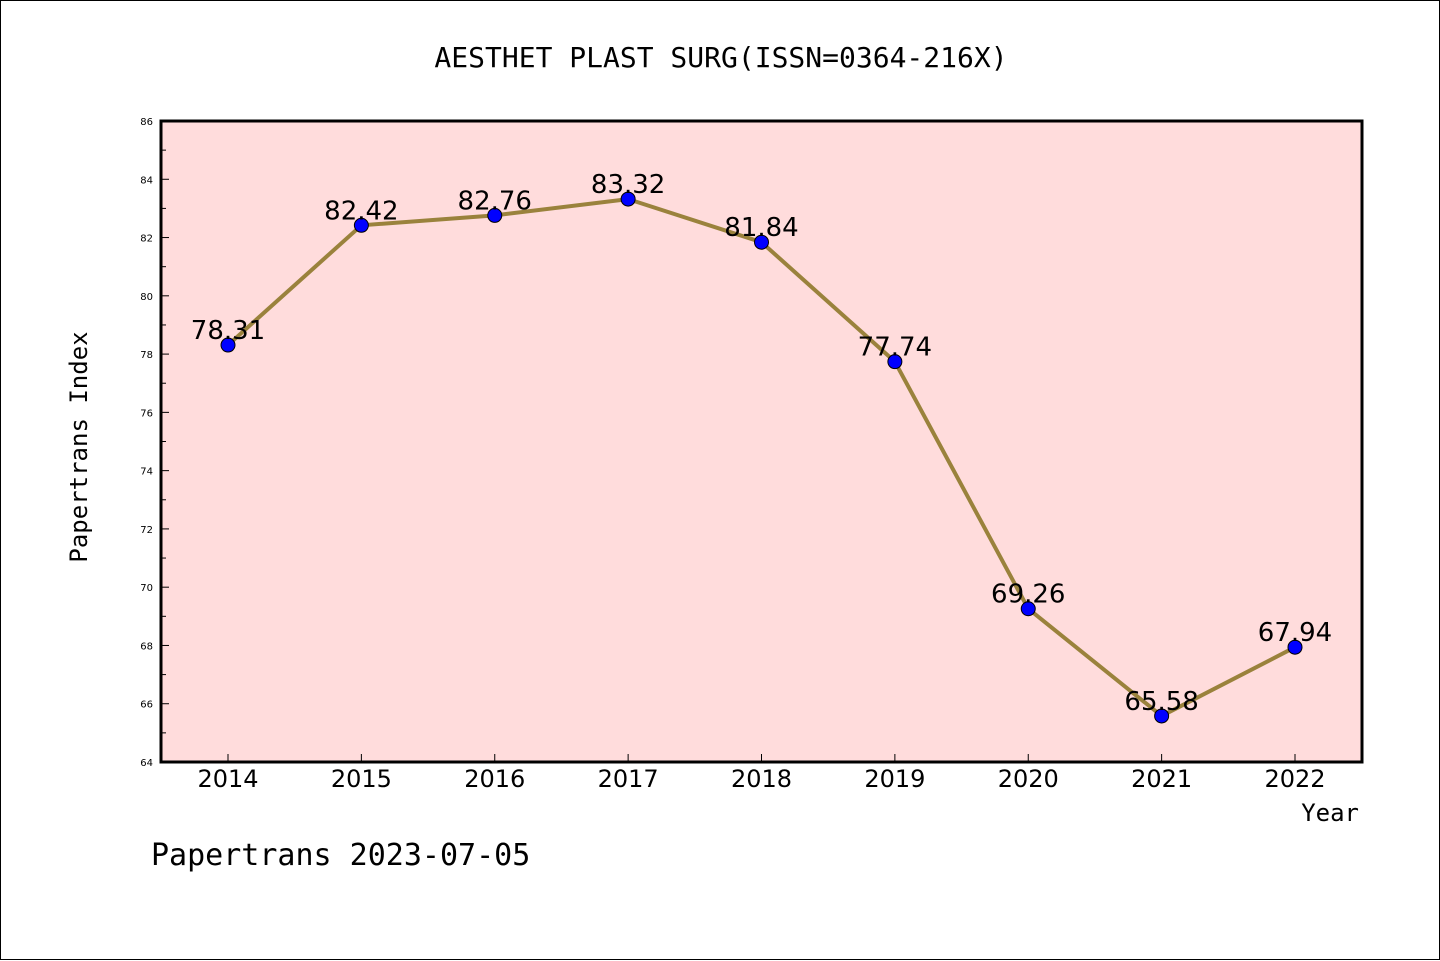 Image resolution: width=1440 pixels, height=961 pixels. Describe the element at coordinates (894, 779) in the screenshot. I see `x-tick-label: 2019` at that location.